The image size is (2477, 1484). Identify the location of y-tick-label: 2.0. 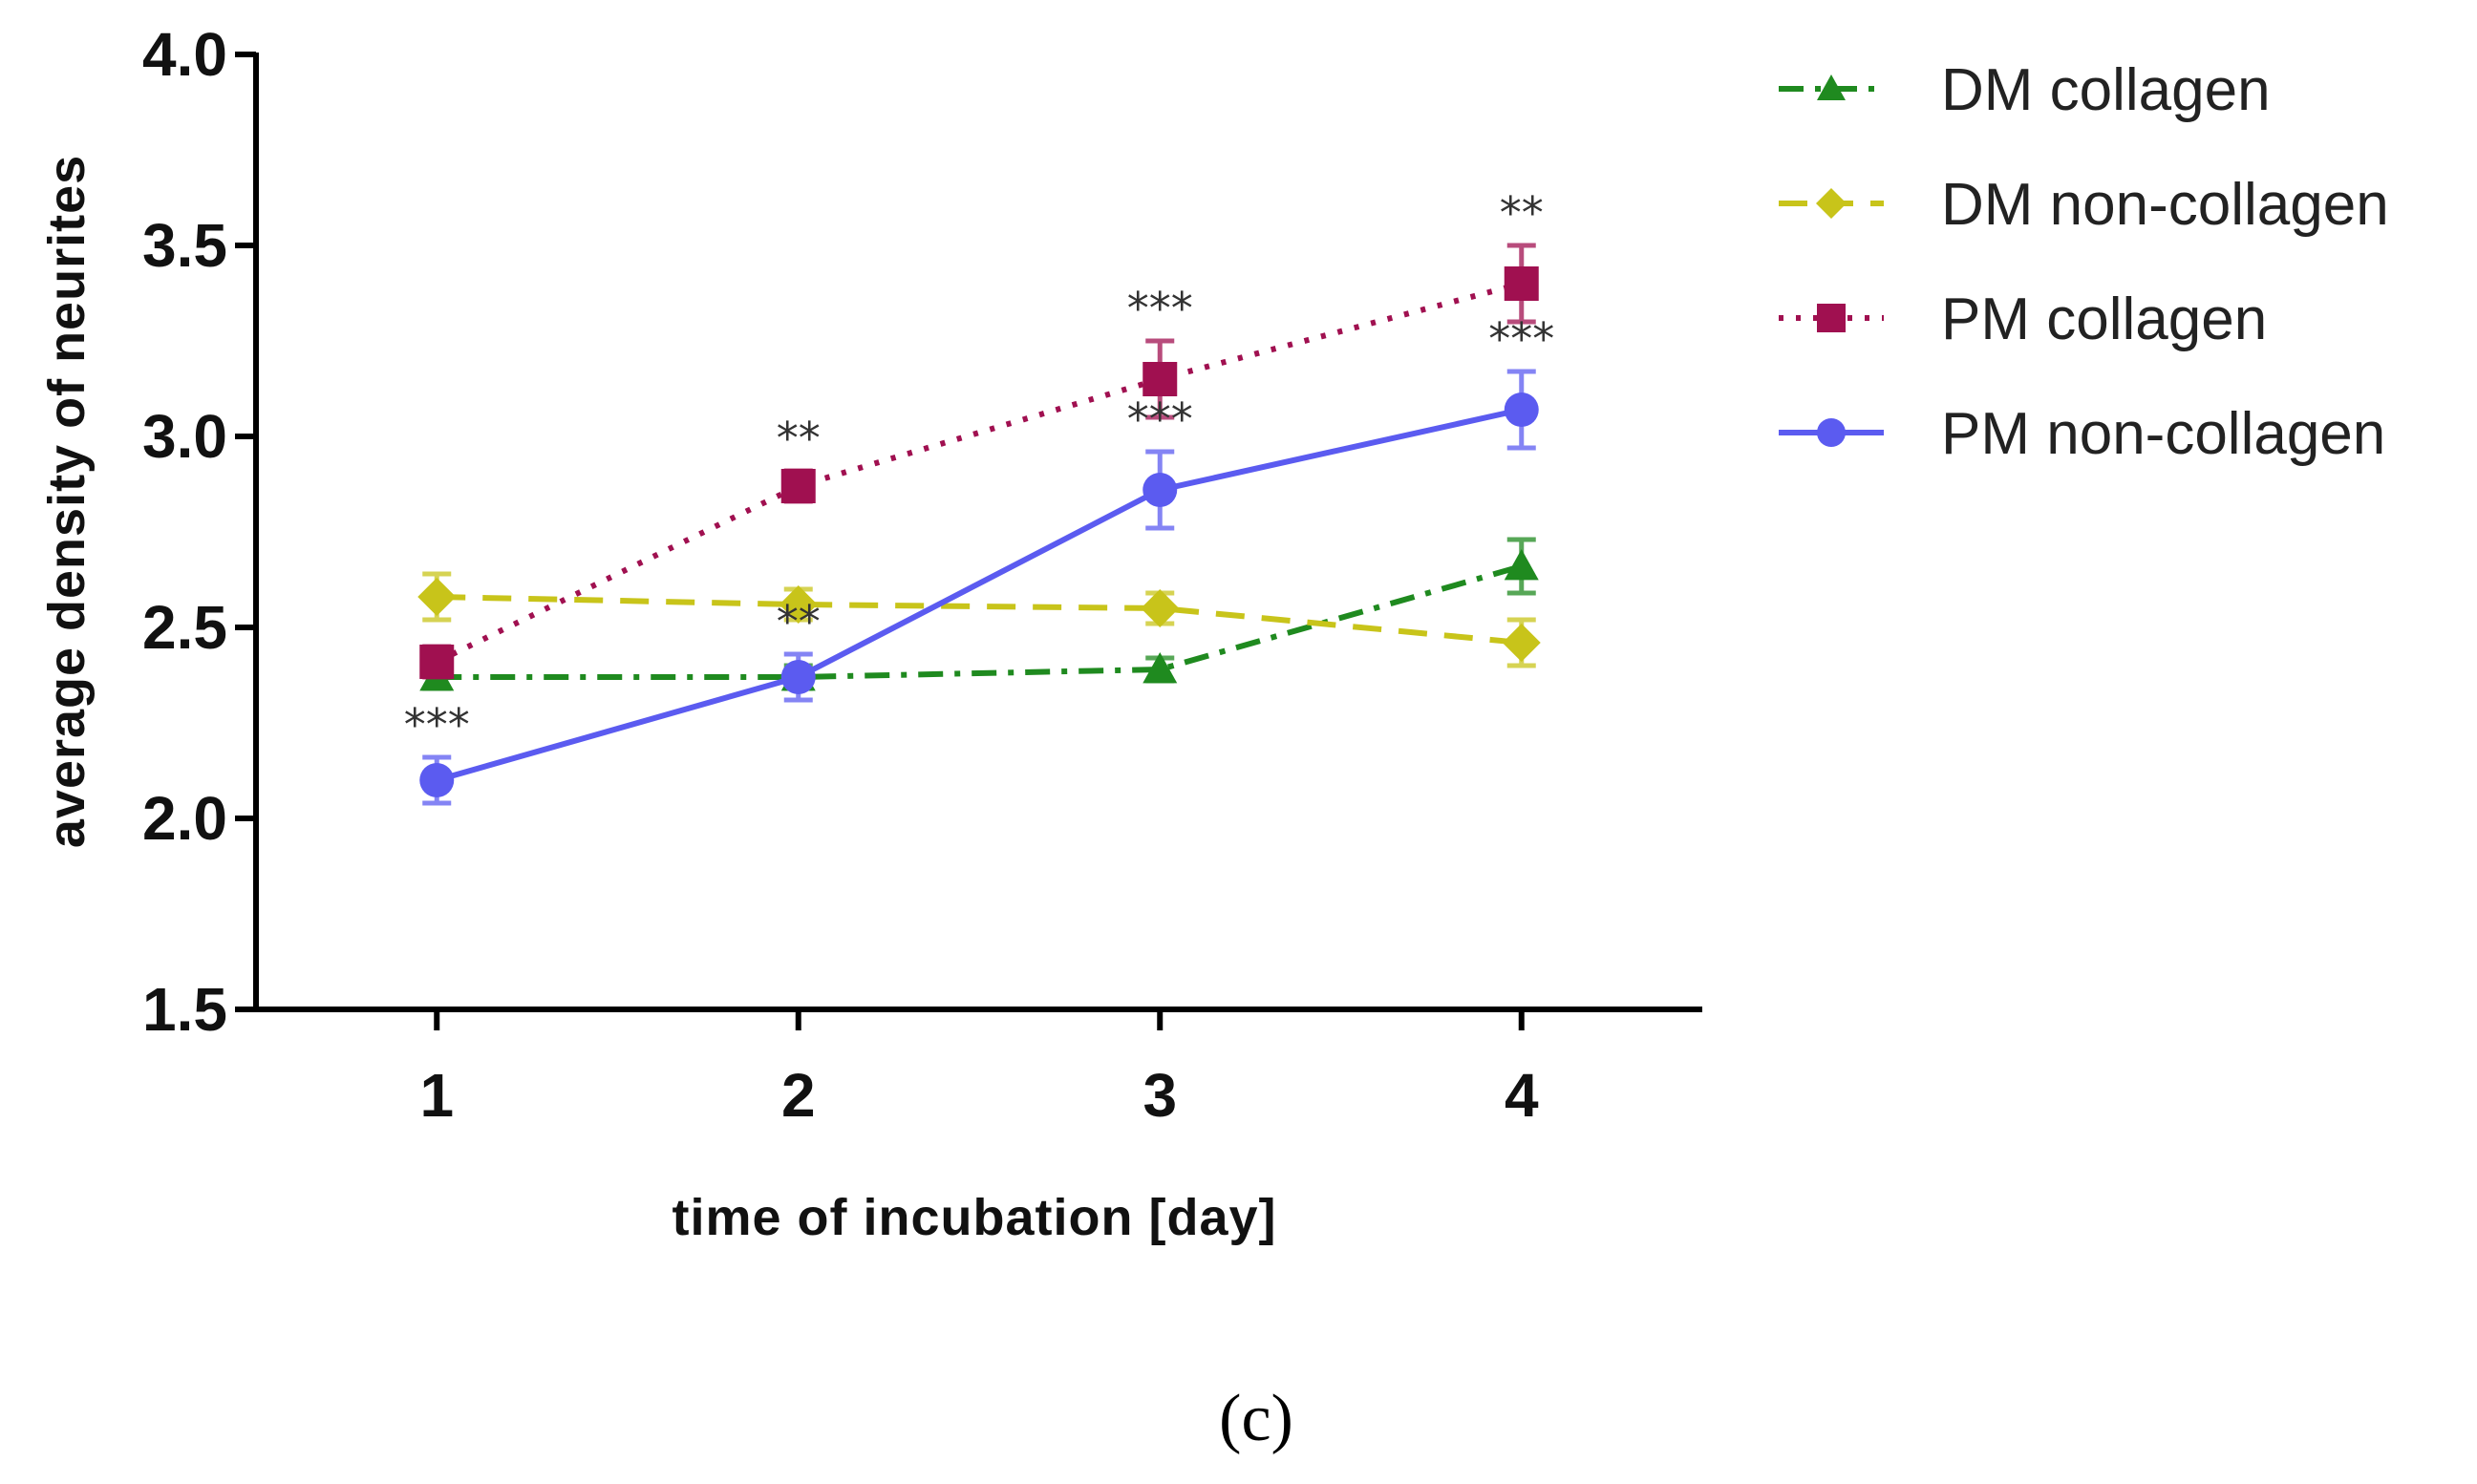
(185, 819).